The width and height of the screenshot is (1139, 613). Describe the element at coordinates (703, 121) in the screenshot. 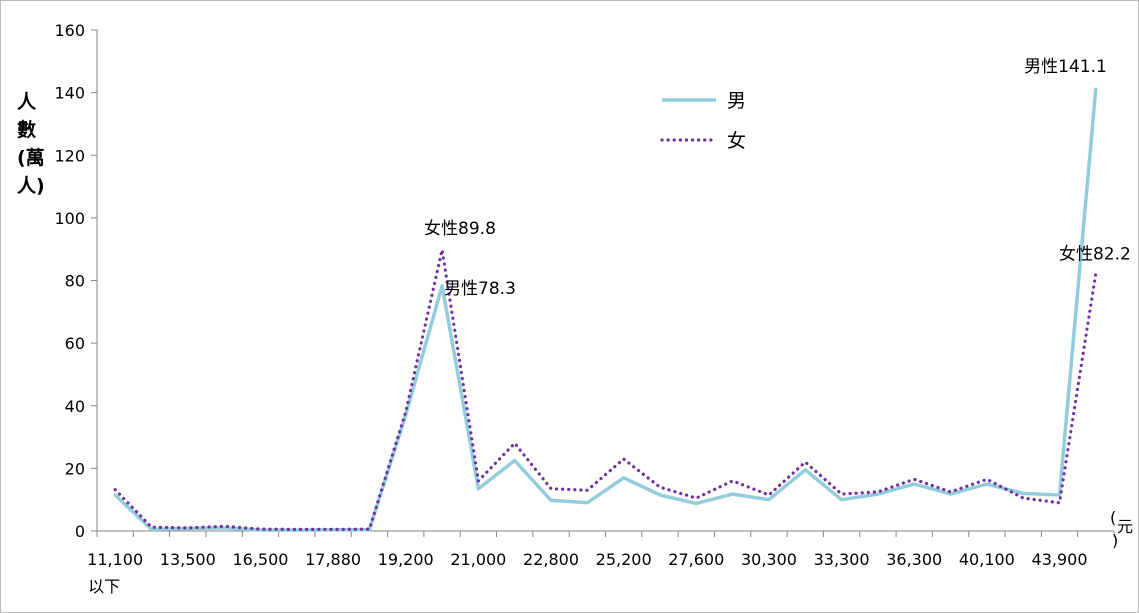

I see `legend: 男女` at that location.